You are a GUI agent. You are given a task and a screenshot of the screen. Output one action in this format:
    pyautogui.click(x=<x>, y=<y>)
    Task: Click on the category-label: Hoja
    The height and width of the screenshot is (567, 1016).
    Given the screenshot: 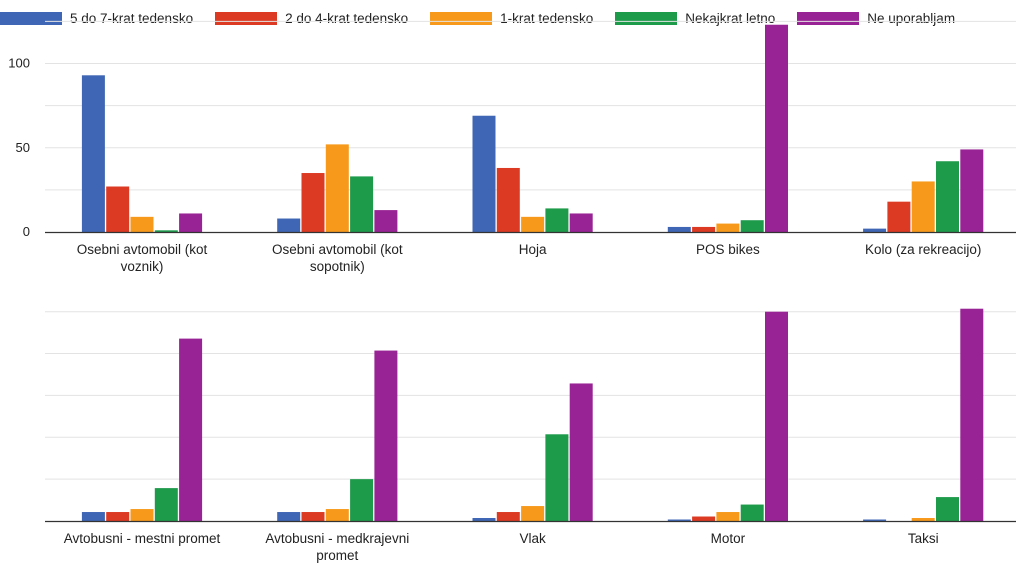 What is the action you would take?
    pyautogui.click(x=533, y=249)
    